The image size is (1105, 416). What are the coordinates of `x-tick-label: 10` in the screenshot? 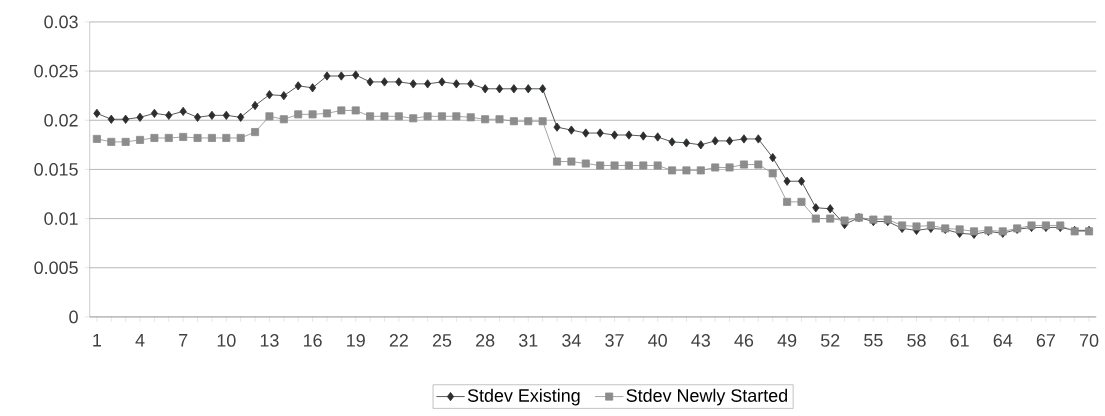 It's located at (226, 340).